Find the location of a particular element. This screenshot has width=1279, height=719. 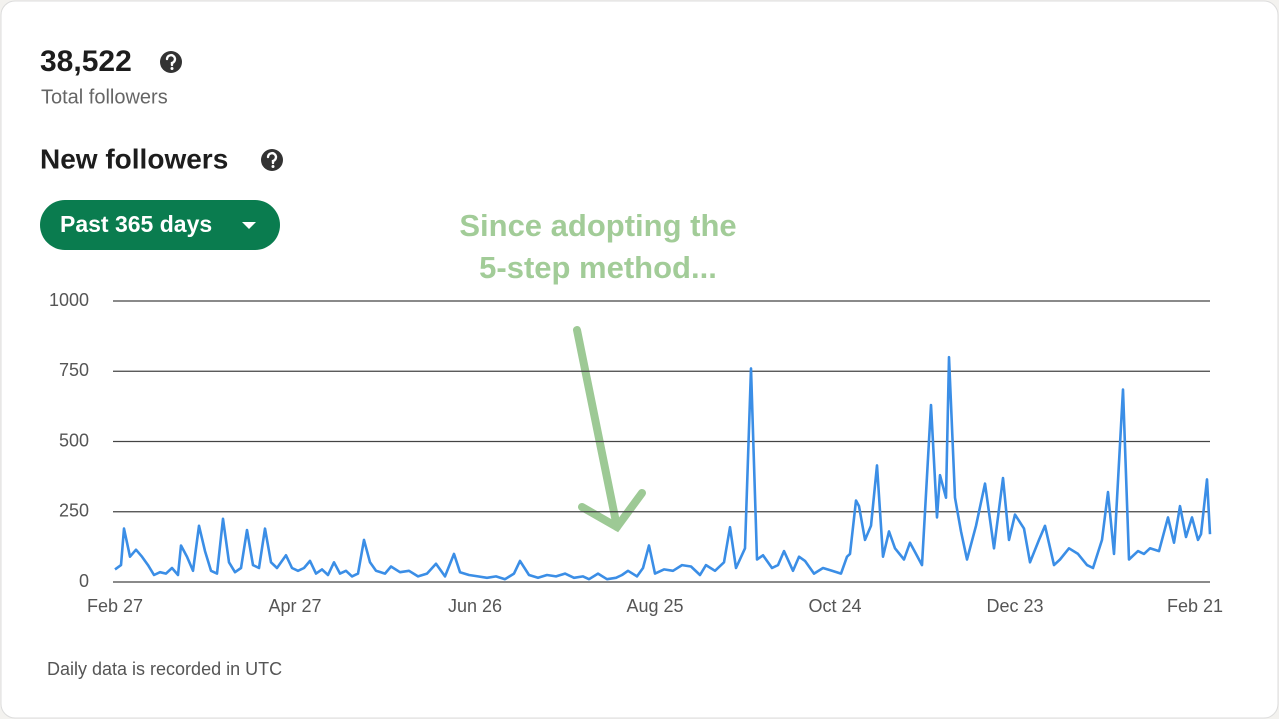

x-tick-label: Feb 27 is located at coordinates (115, 606).